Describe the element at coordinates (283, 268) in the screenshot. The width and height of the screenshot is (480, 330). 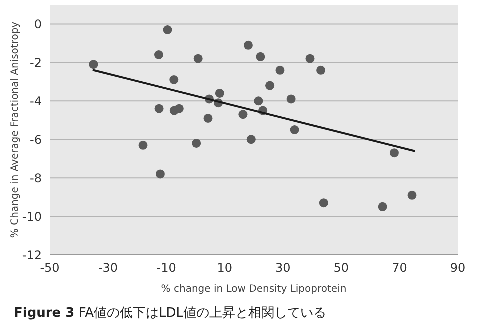
I see `x-tick-label: 30` at that location.